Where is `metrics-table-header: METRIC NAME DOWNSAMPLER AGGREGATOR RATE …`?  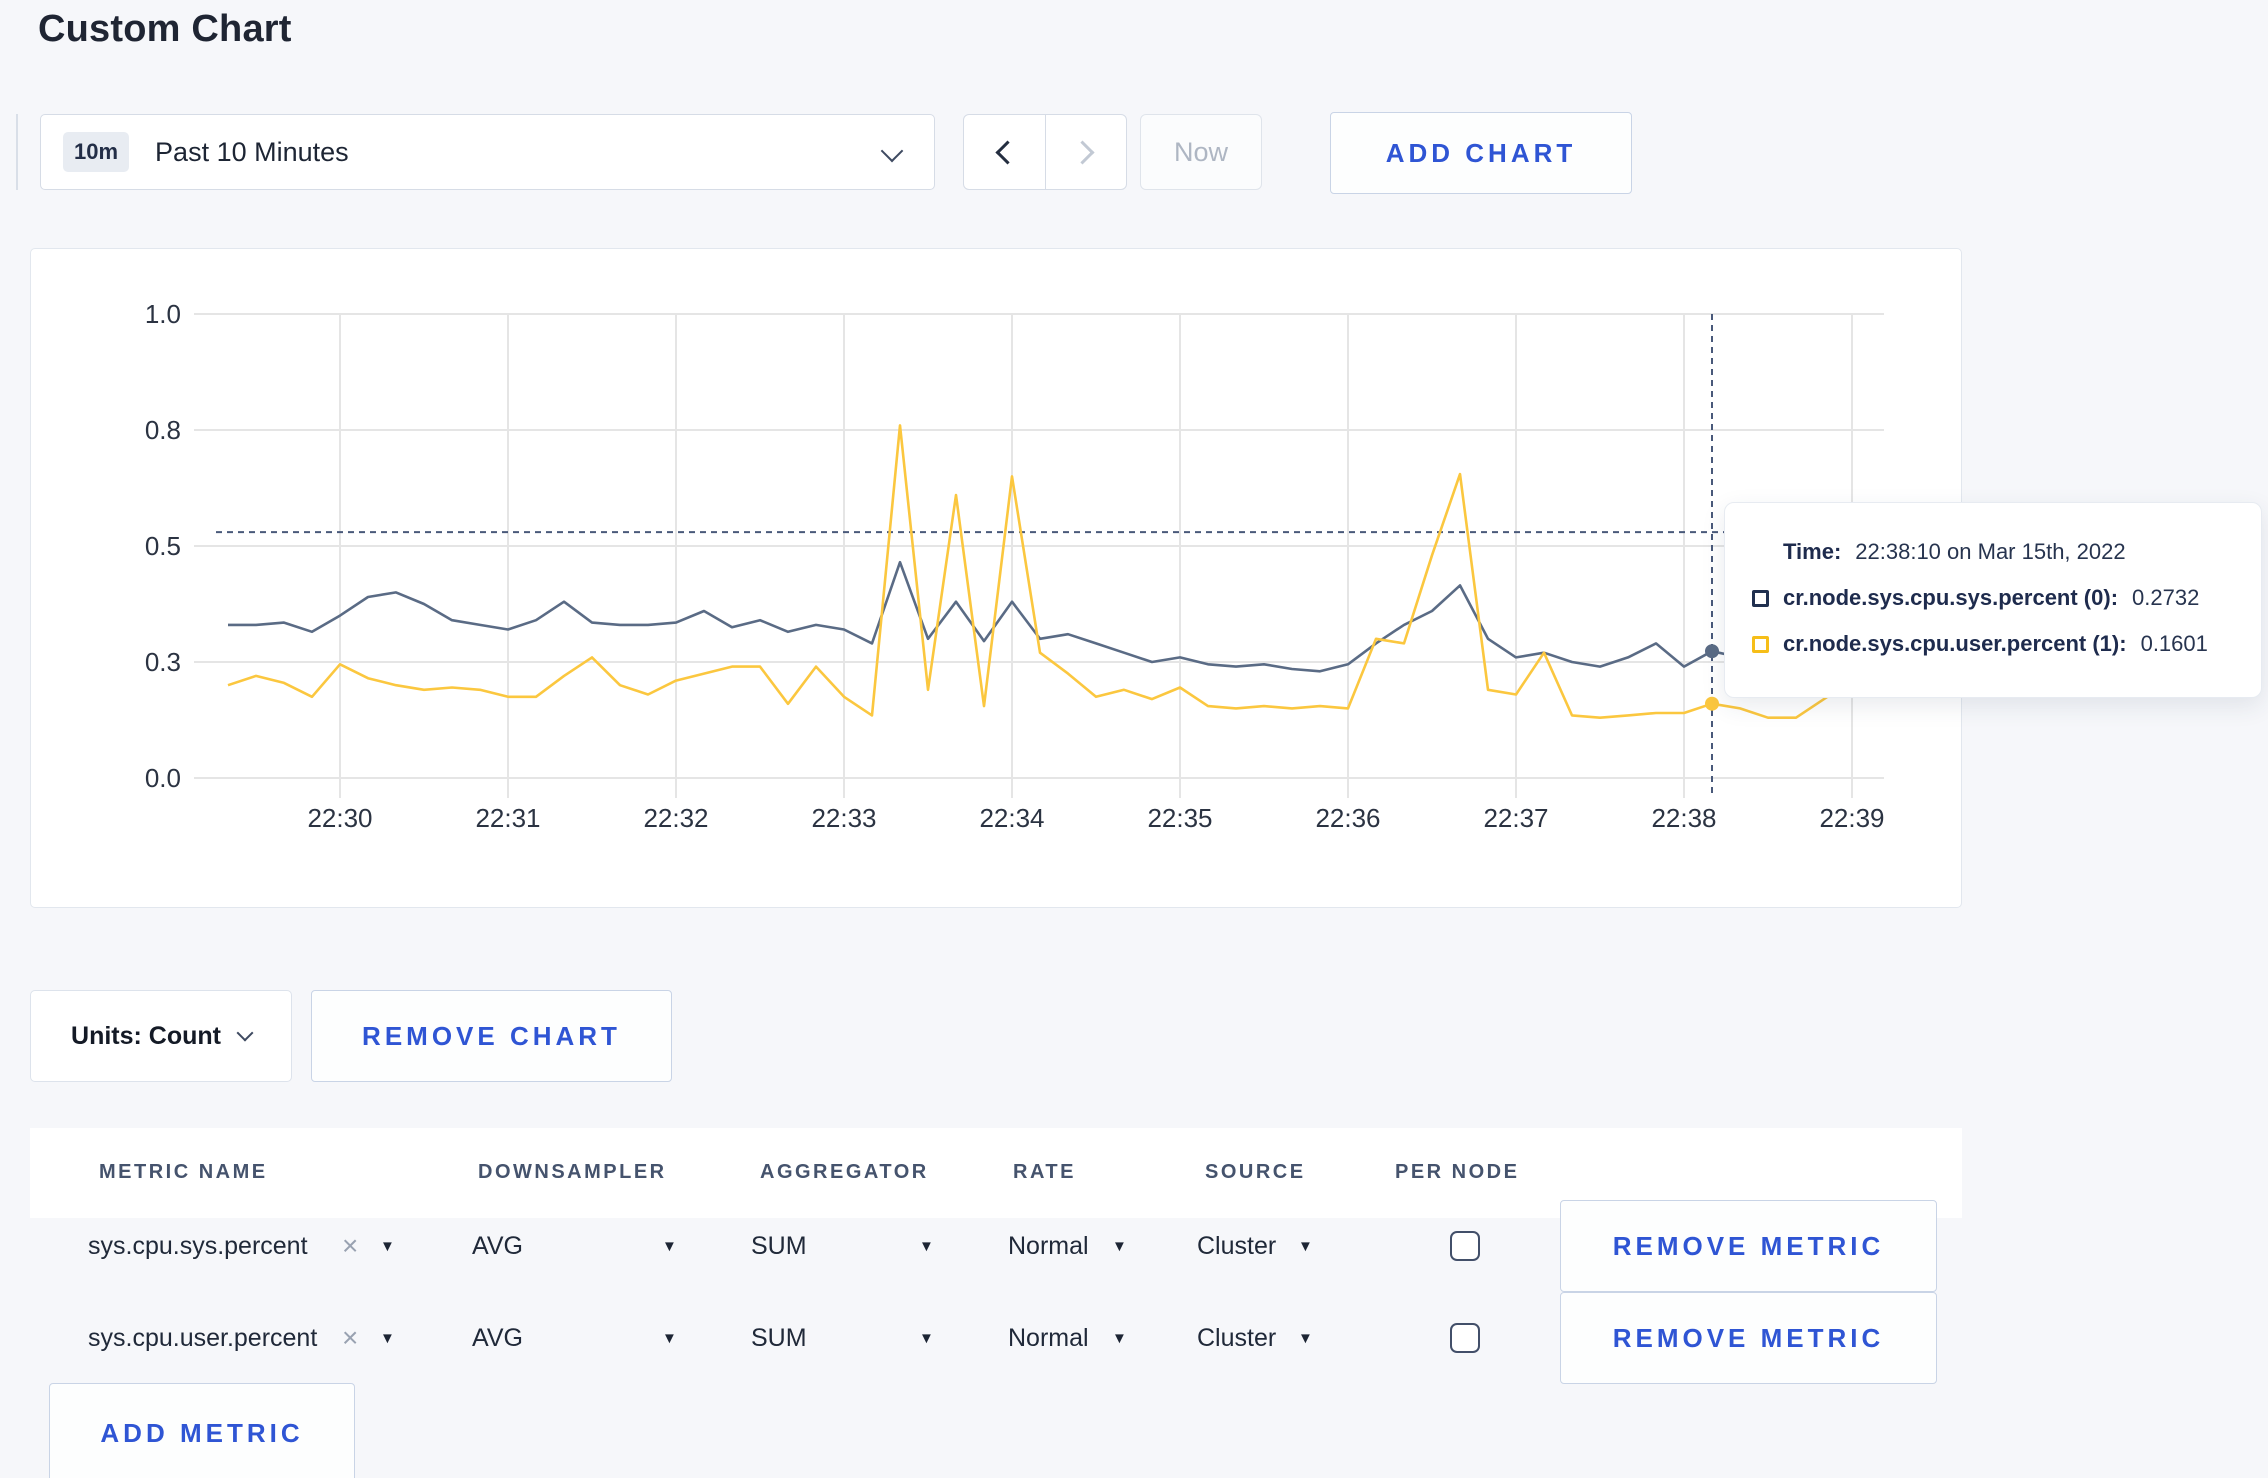
metrics-table-header: METRIC NAME DOWNSAMPLER AGGREGATOR RATE … is located at coordinates (996, 1173).